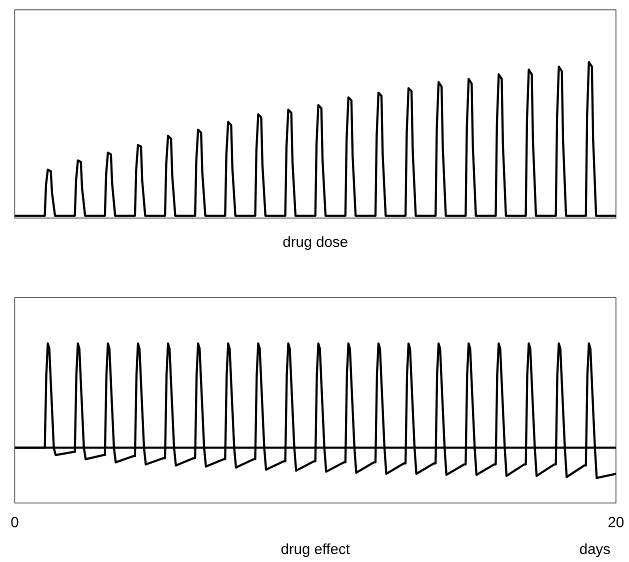 The width and height of the screenshot is (629, 562). What do you see at coordinates (616, 522) in the screenshot?
I see `x-tick-label: 20` at bounding box center [616, 522].